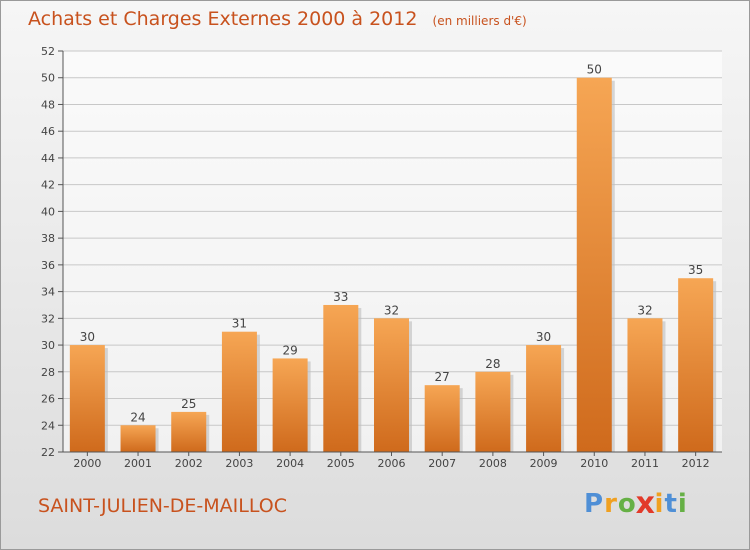 The width and height of the screenshot is (750, 550). What do you see at coordinates (189, 431) in the screenshot?
I see `bar-2002` at bounding box center [189, 431].